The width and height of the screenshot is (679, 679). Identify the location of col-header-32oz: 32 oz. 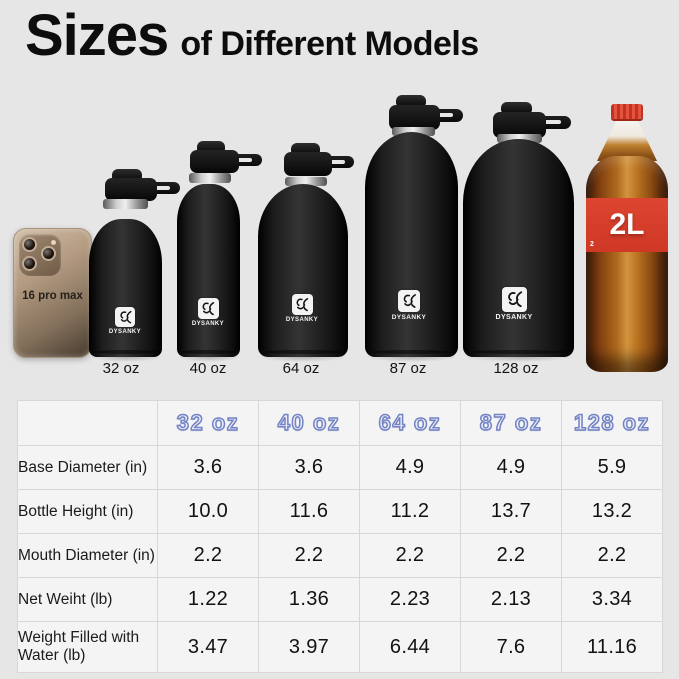
(208, 423).